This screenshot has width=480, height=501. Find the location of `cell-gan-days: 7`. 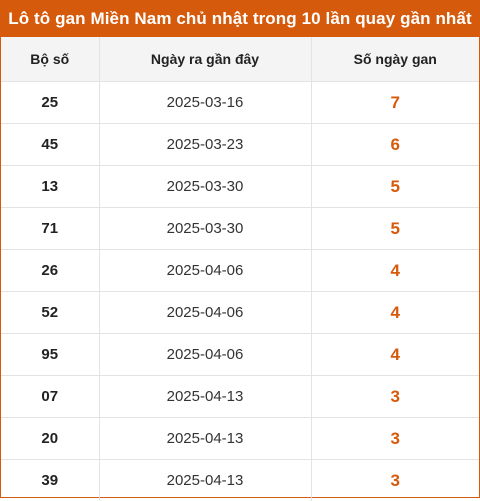

cell-gan-days: 7 is located at coordinates (395, 103).